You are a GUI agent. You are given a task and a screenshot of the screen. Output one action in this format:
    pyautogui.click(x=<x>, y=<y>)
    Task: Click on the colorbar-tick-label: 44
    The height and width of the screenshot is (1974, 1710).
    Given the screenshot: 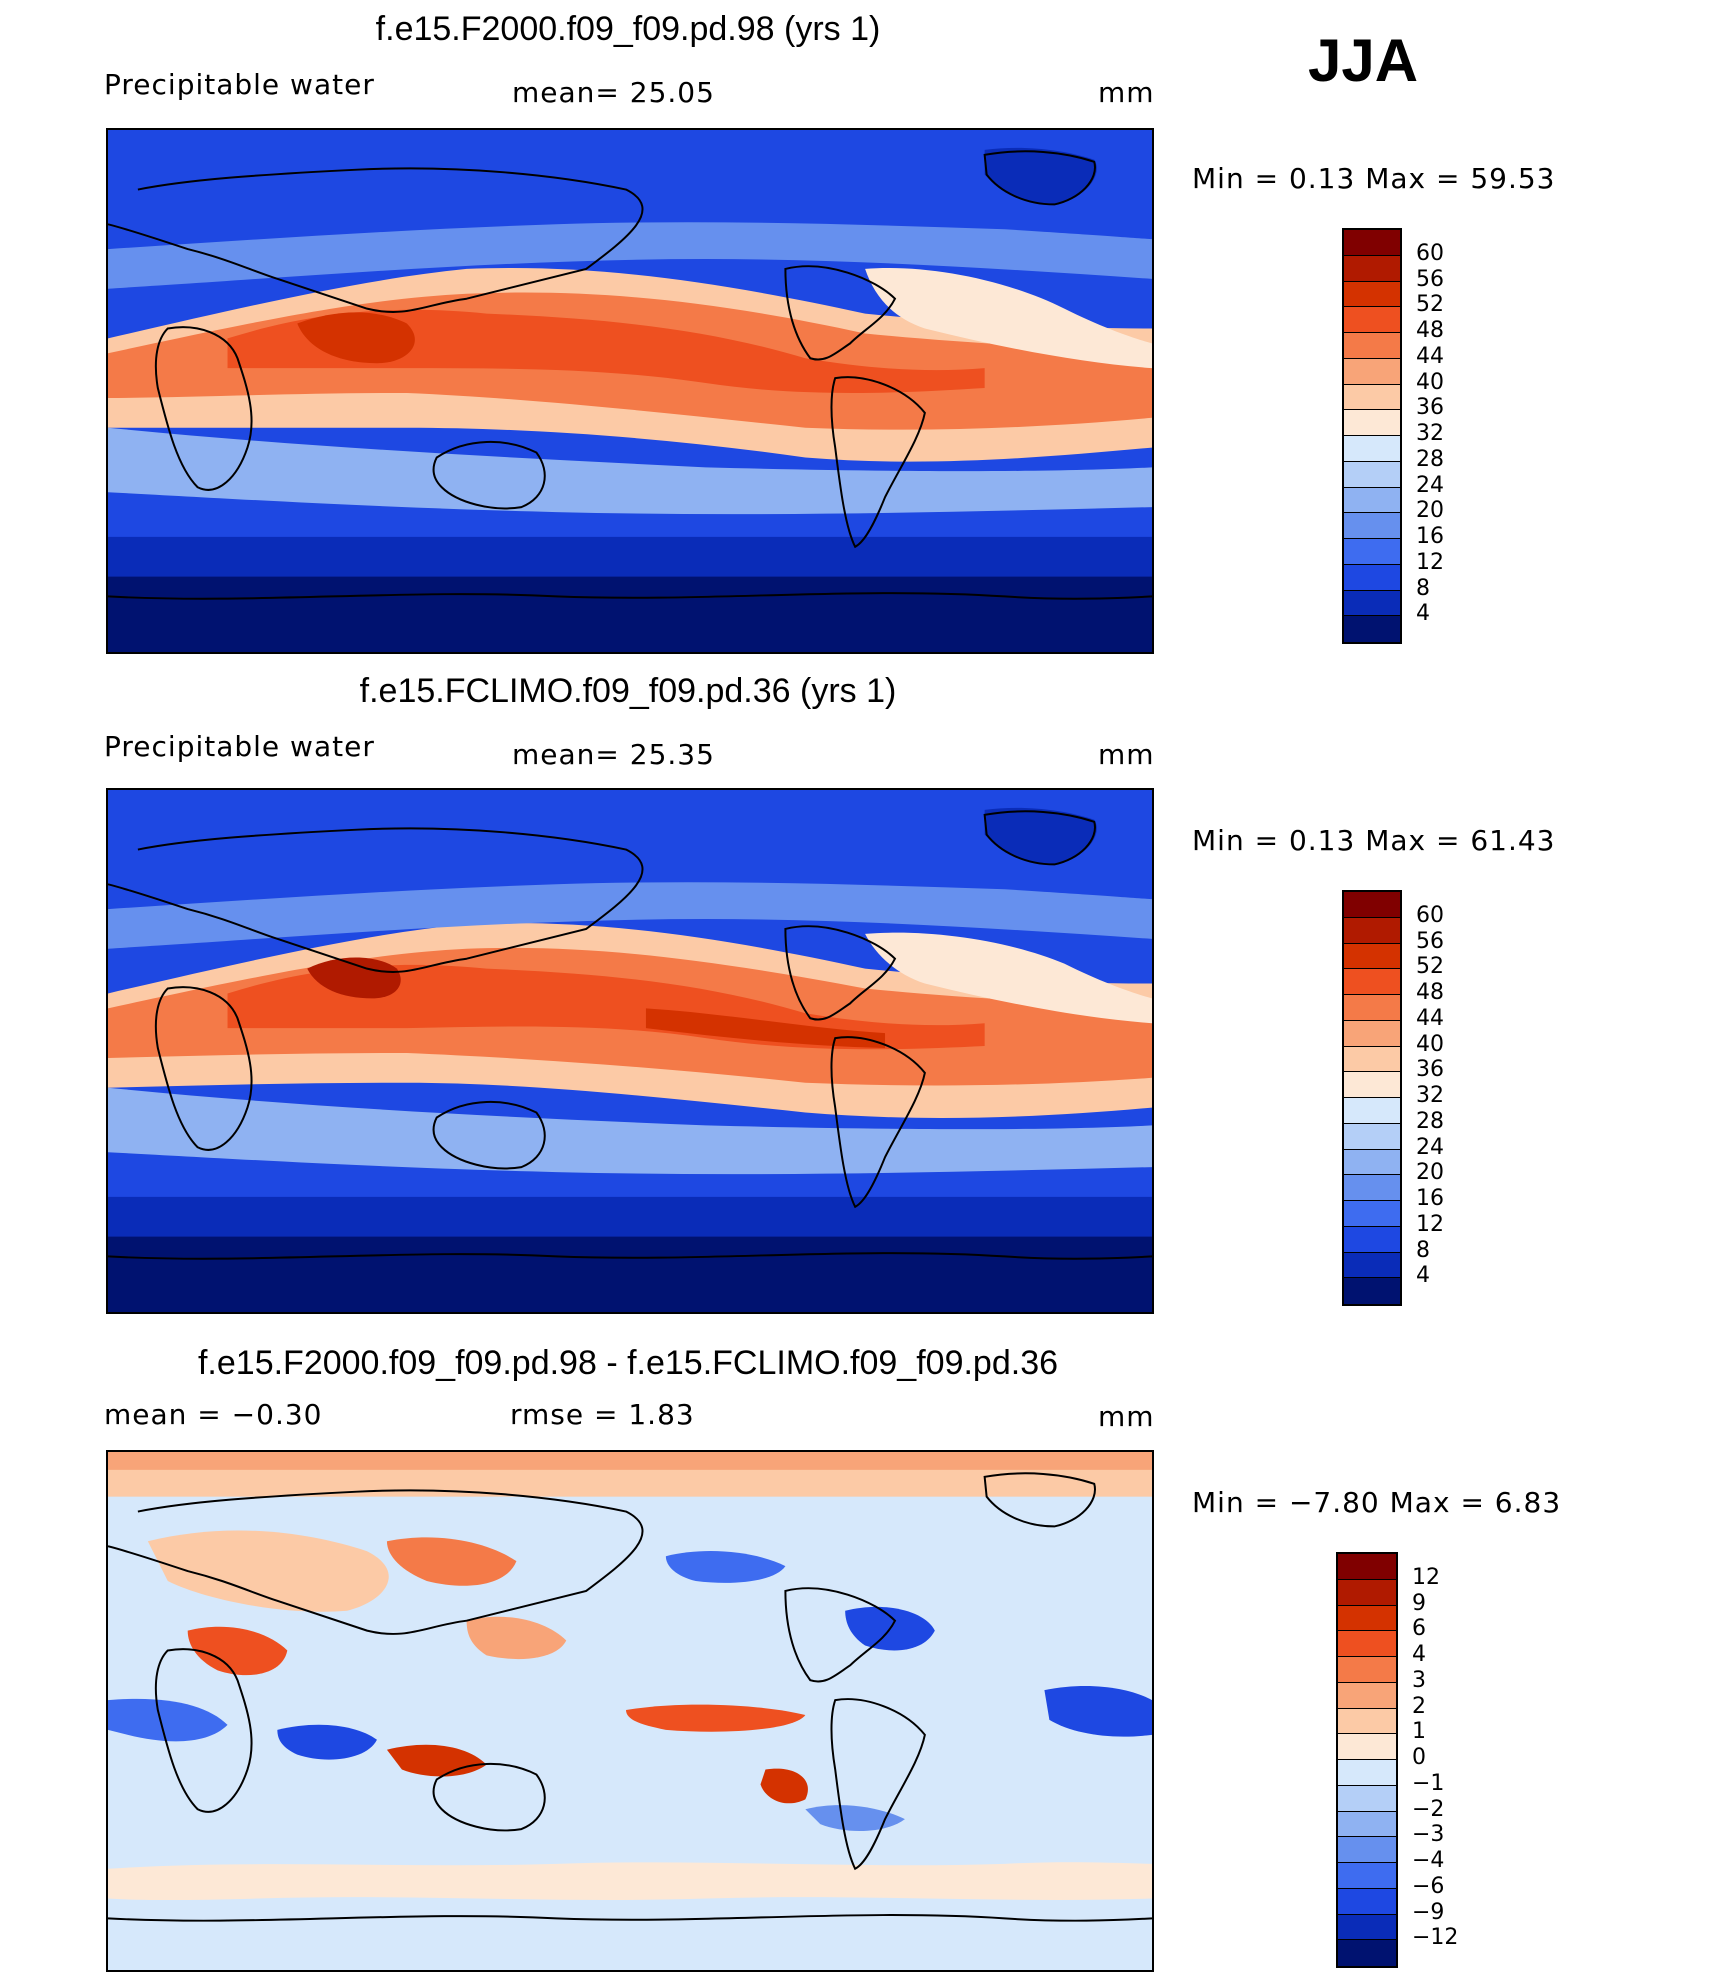 What is the action you would take?
    pyautogui.click(x=1430, y=356)
    